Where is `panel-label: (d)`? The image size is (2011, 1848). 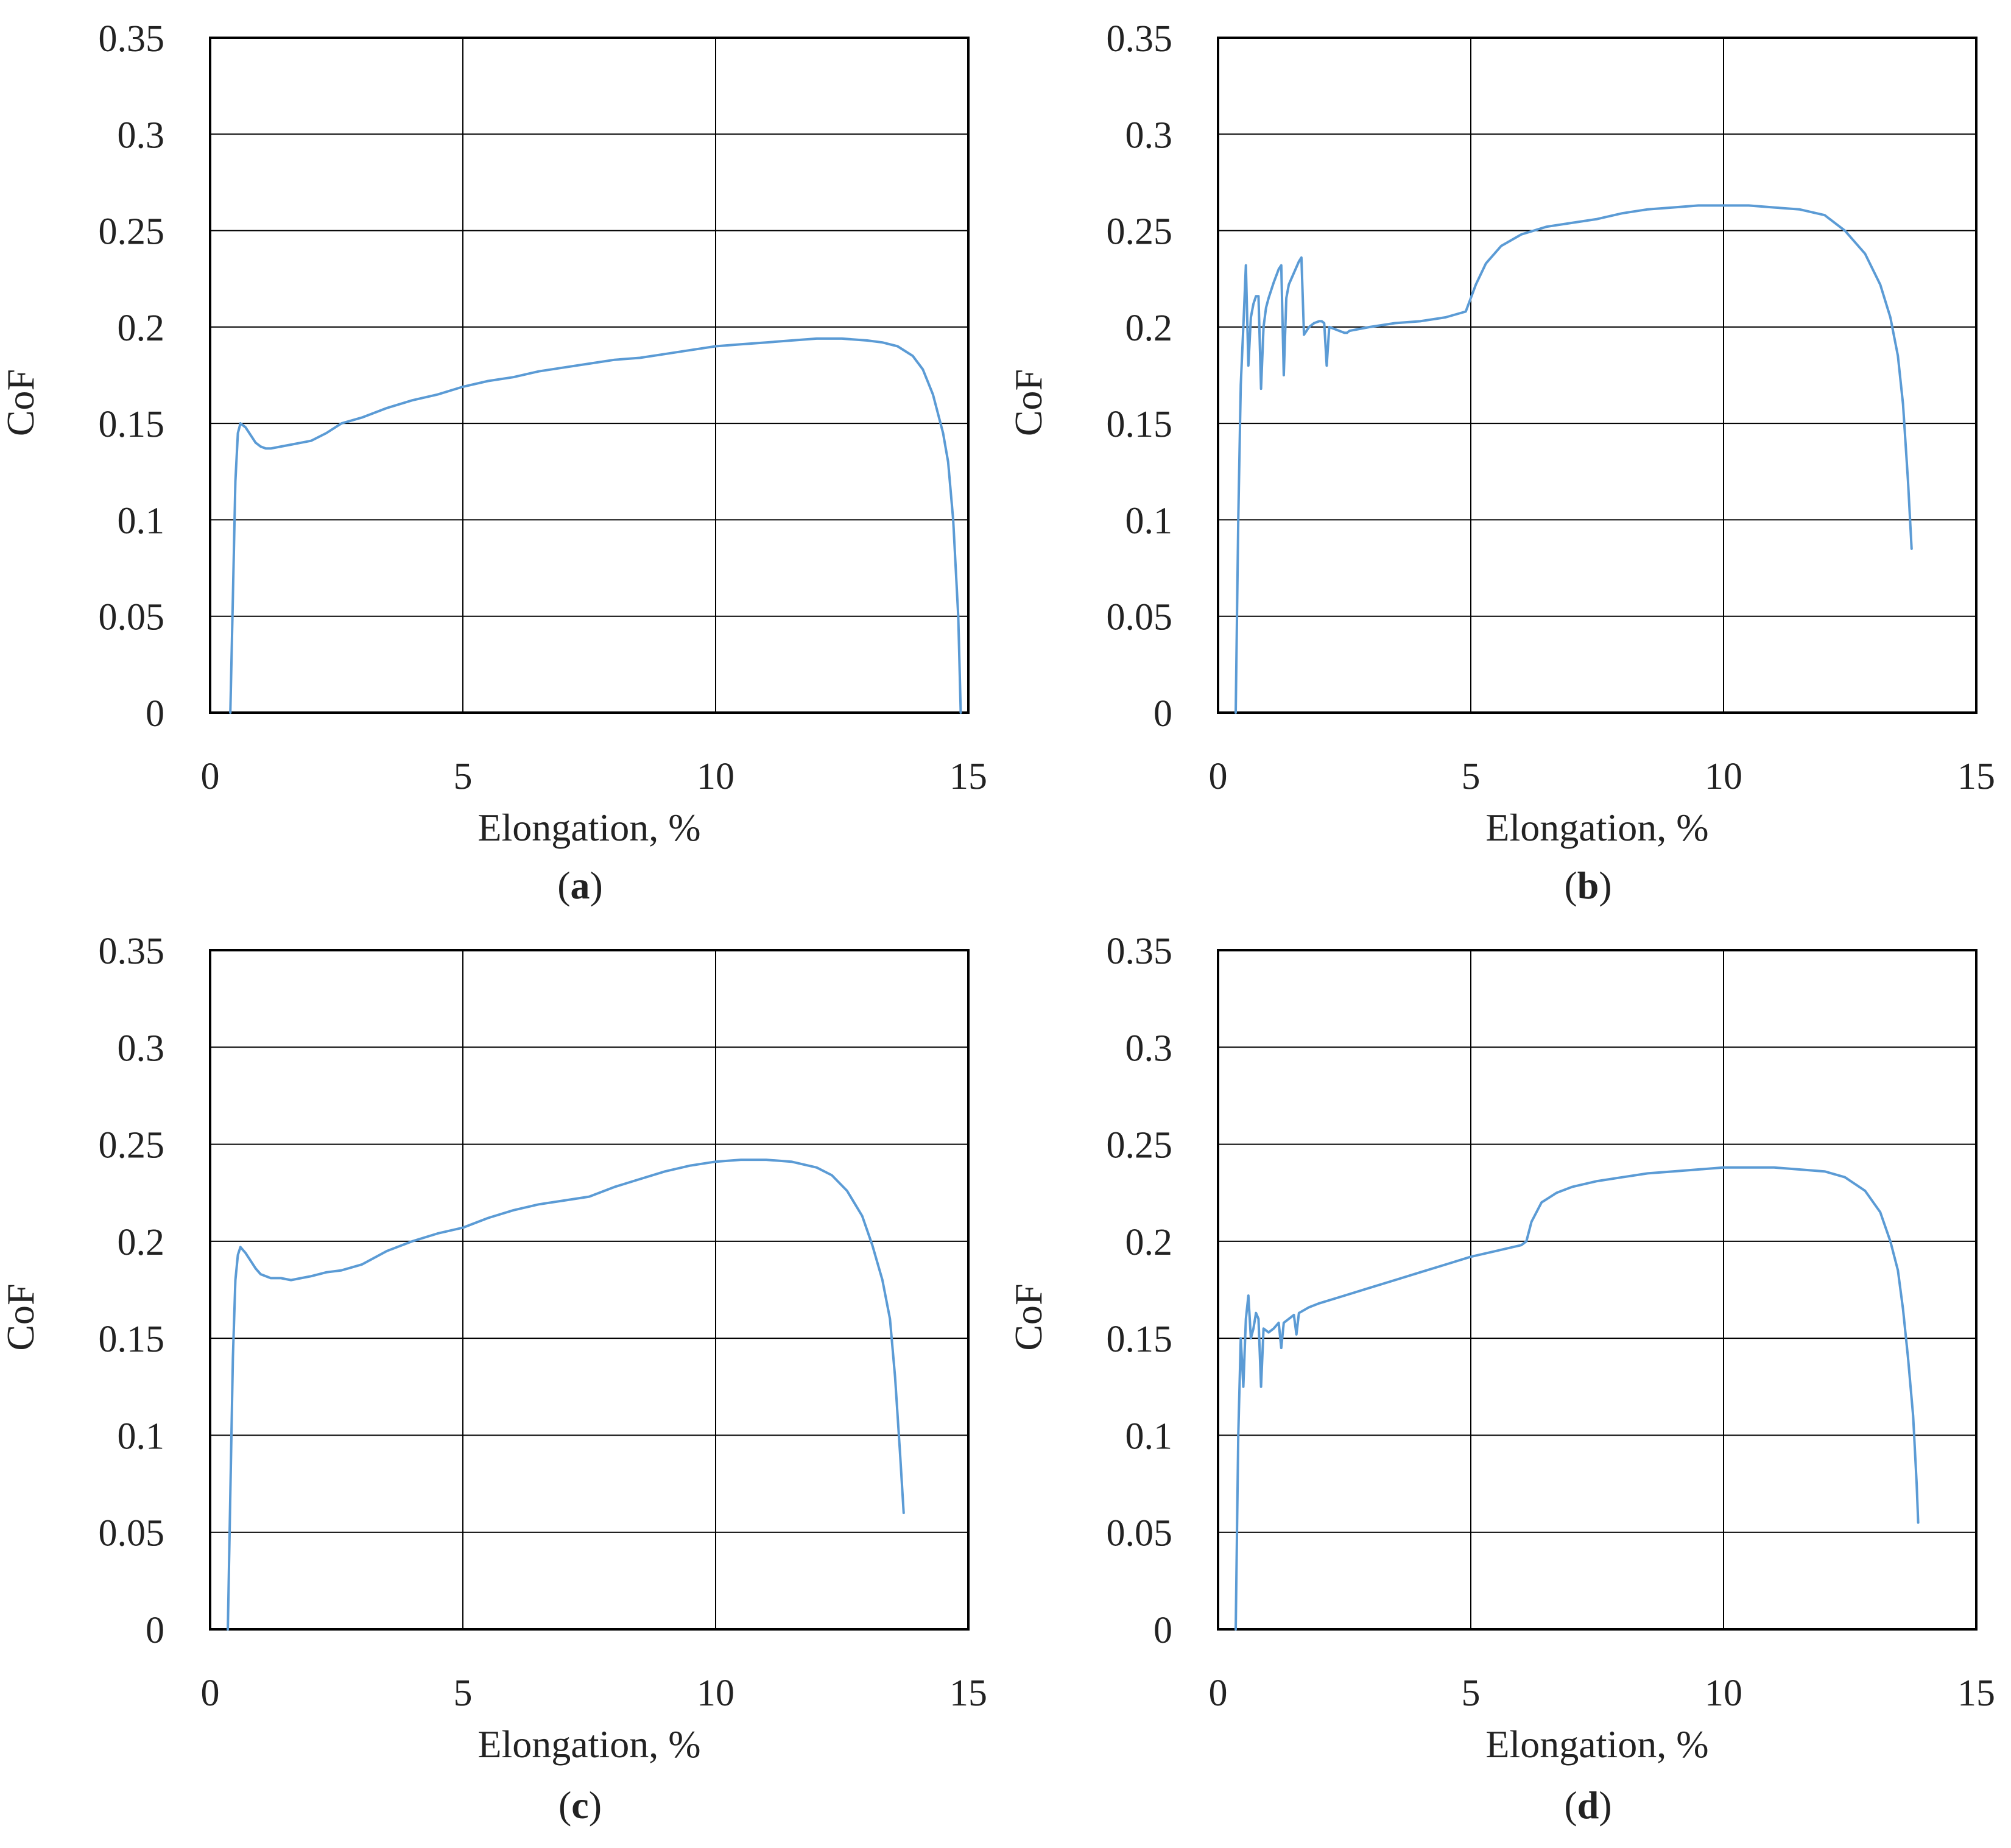 panel-label: (d) is located at coordinates (1587, 1805).